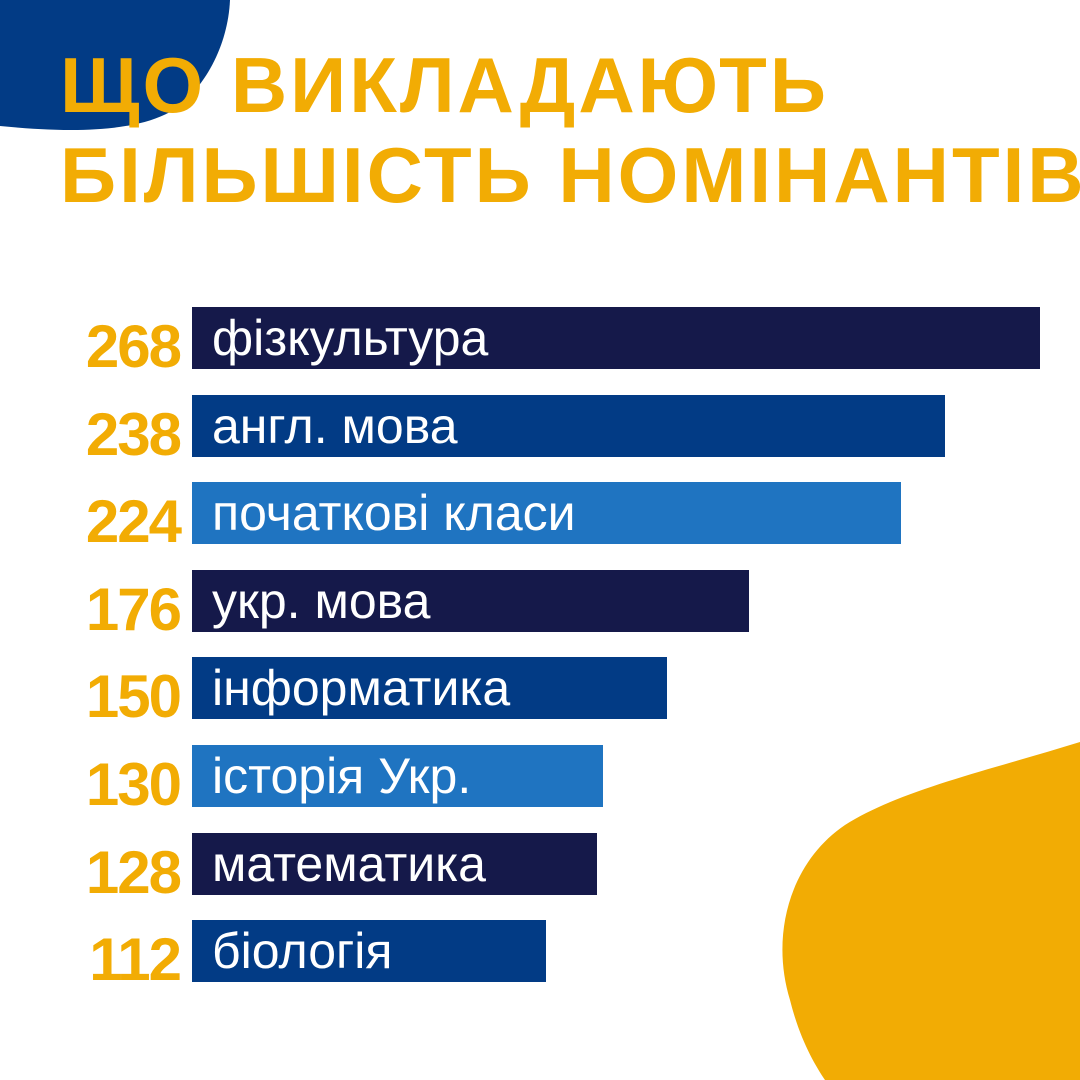 The height and width of the screenshot is (1080, 1080). Describe the element at coordinates (444, 85) in the screenshot. I see `title-line-1: Що викладають` at that location.